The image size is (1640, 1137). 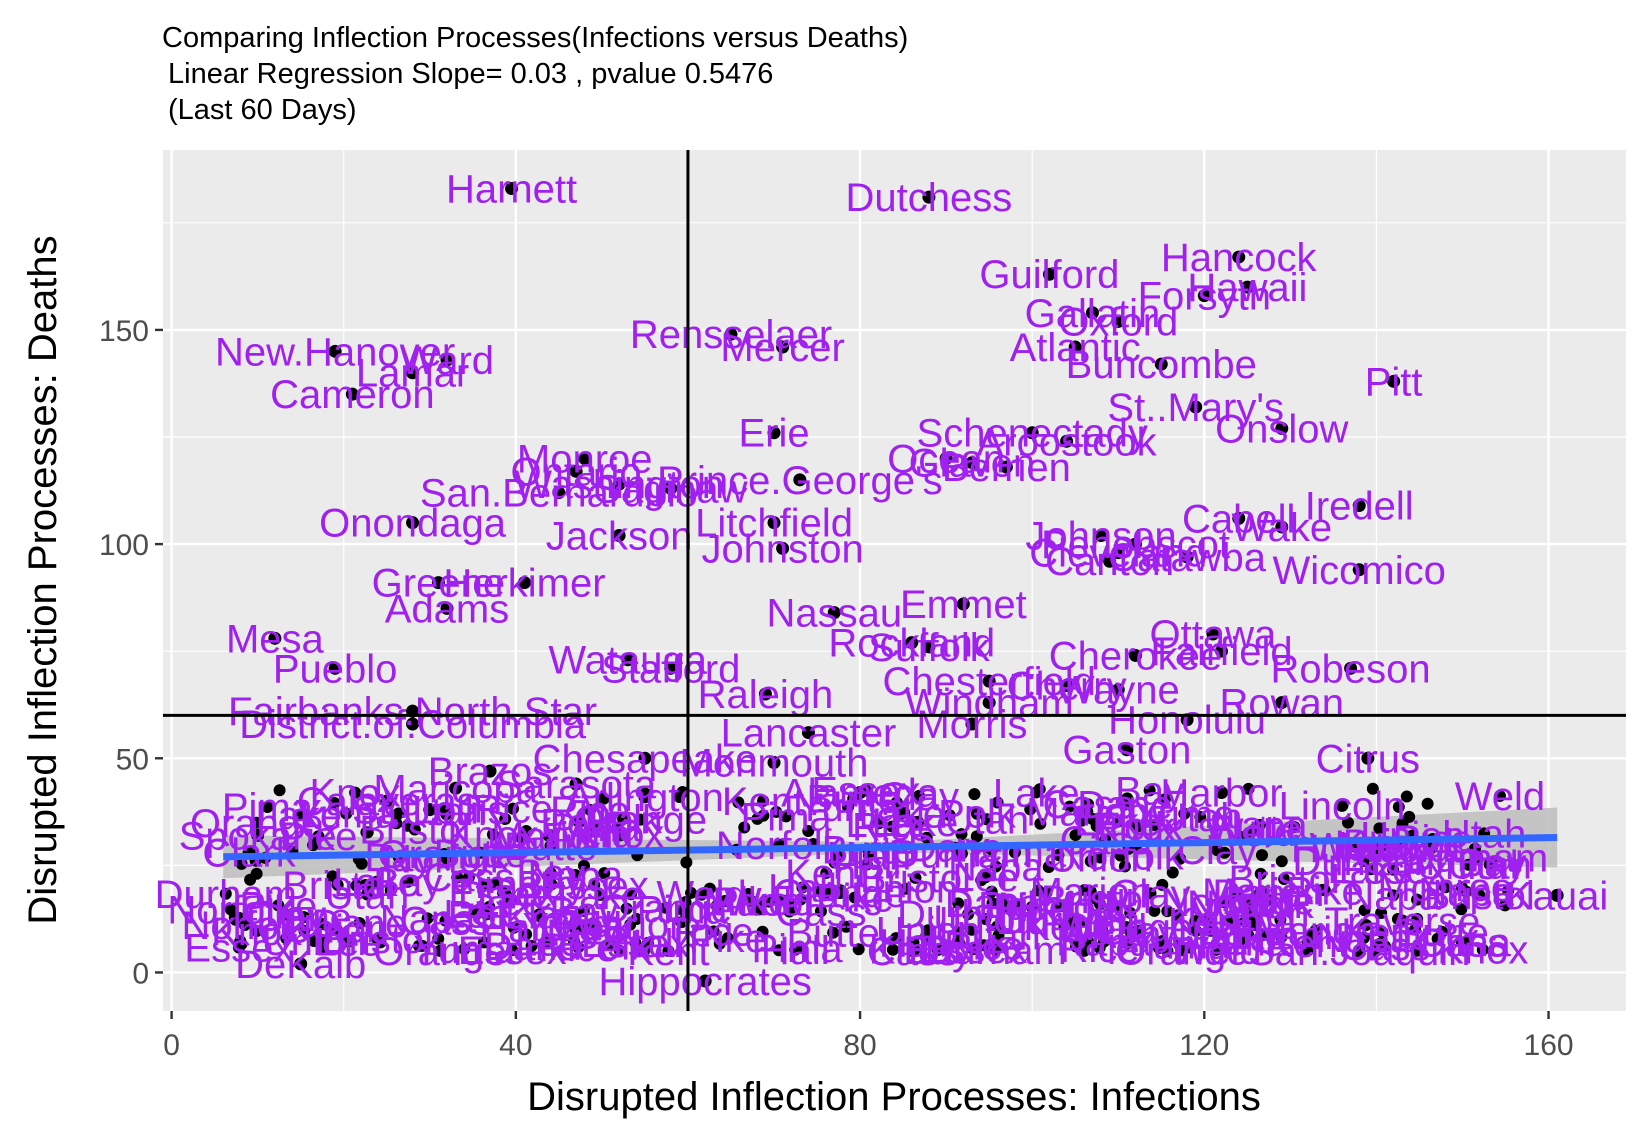 What do you see at coordinates (1093, 314) in the screenshot?
I see `point-label: Gallatin` at bounding box center [1093, 314].